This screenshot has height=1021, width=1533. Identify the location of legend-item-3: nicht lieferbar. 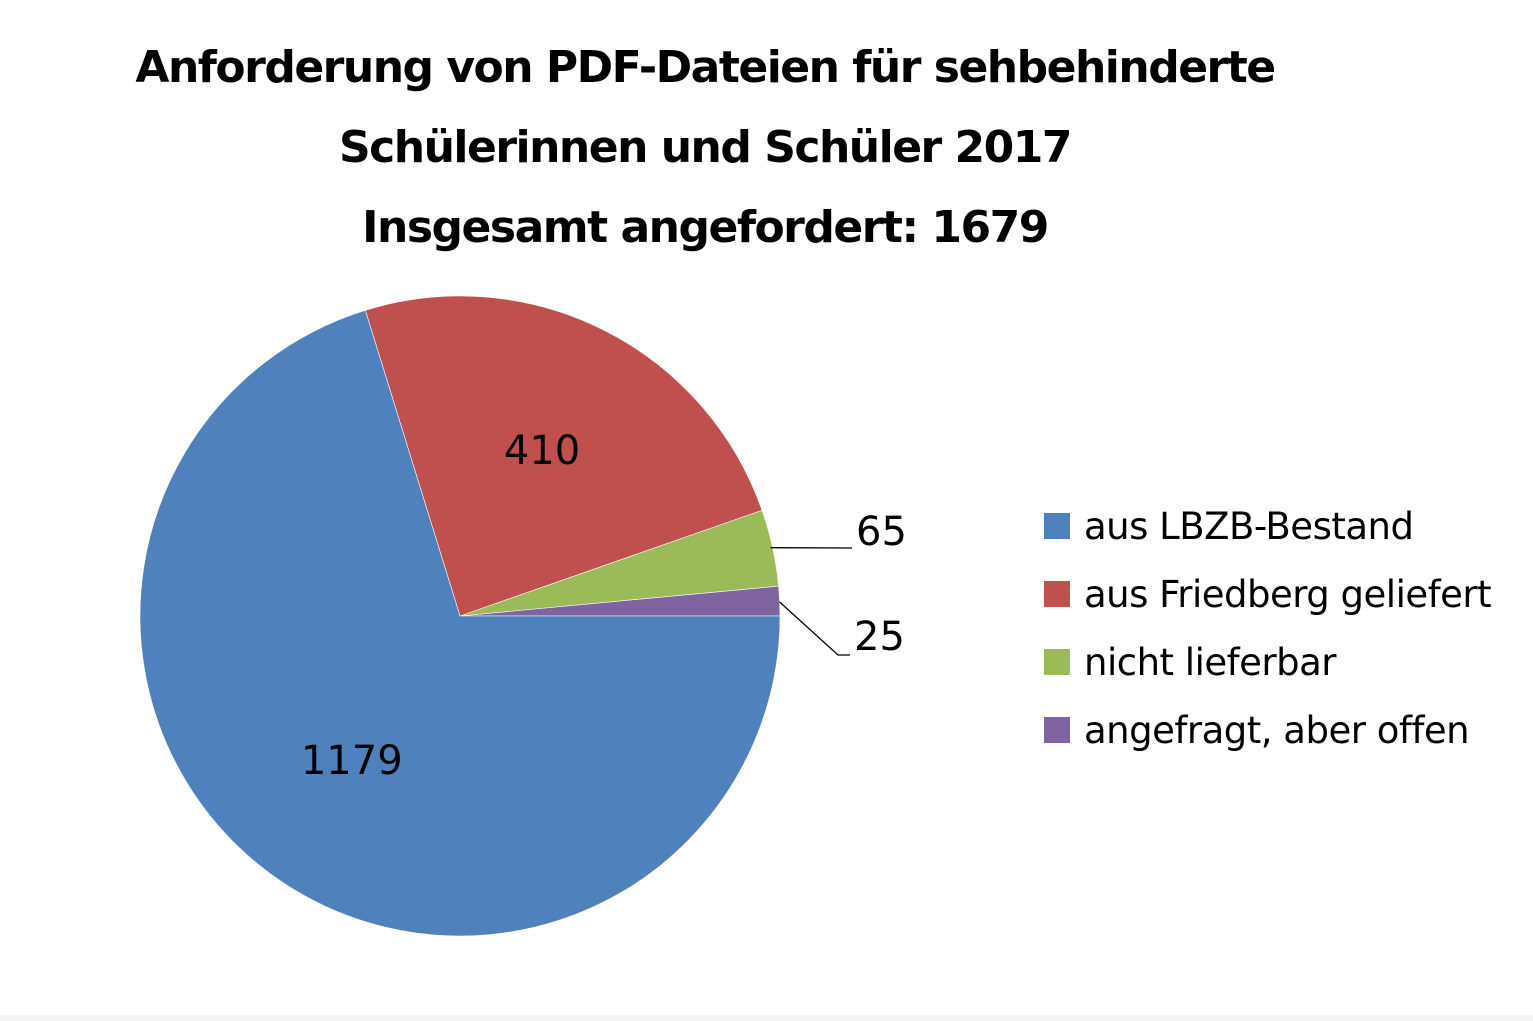
(1267, 662).